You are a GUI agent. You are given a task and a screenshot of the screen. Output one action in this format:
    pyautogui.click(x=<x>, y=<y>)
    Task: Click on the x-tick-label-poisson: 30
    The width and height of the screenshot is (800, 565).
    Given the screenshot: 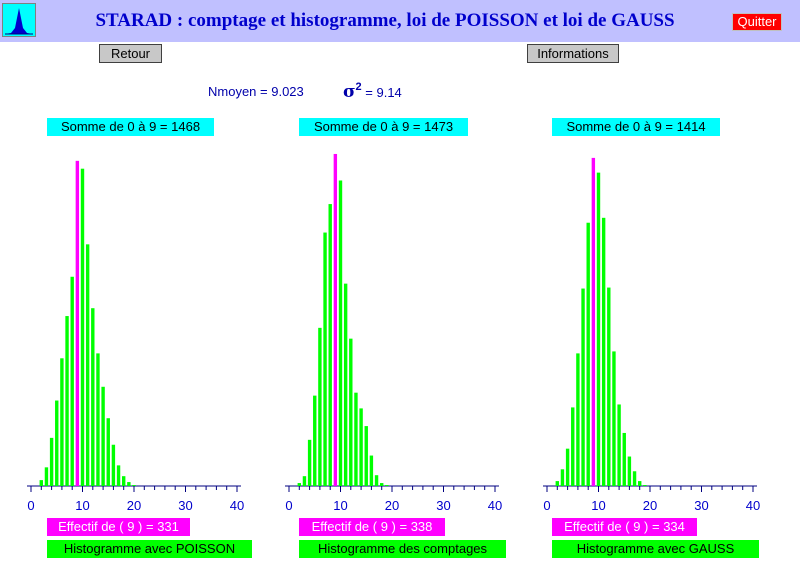 What is the action you would take?
    pyautogui.click(x=185, y=505)
    